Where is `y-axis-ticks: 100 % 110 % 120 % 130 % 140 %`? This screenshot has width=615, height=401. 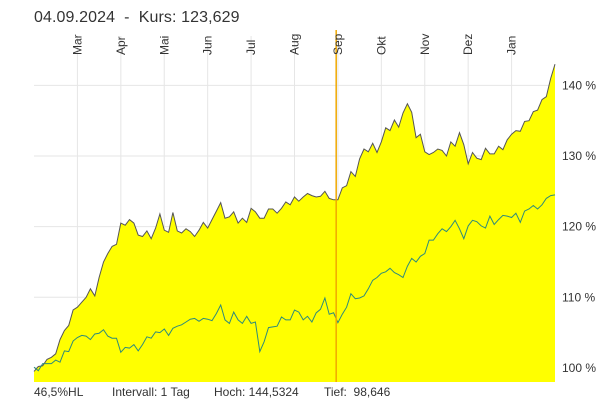
y-axis-ticks: 100 % 110 % 120 % 130 % 140 % is located at coordinates (579, 226).